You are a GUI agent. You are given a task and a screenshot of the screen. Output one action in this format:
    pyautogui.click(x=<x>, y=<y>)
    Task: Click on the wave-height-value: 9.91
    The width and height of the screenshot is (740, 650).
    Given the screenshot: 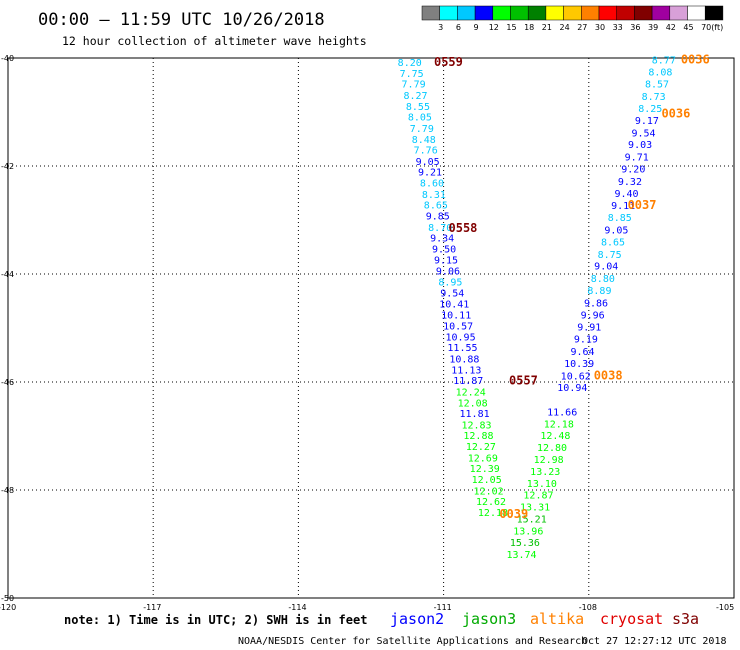 What is the action you would take?
    pyautogui.click(x=589, y=328)
    